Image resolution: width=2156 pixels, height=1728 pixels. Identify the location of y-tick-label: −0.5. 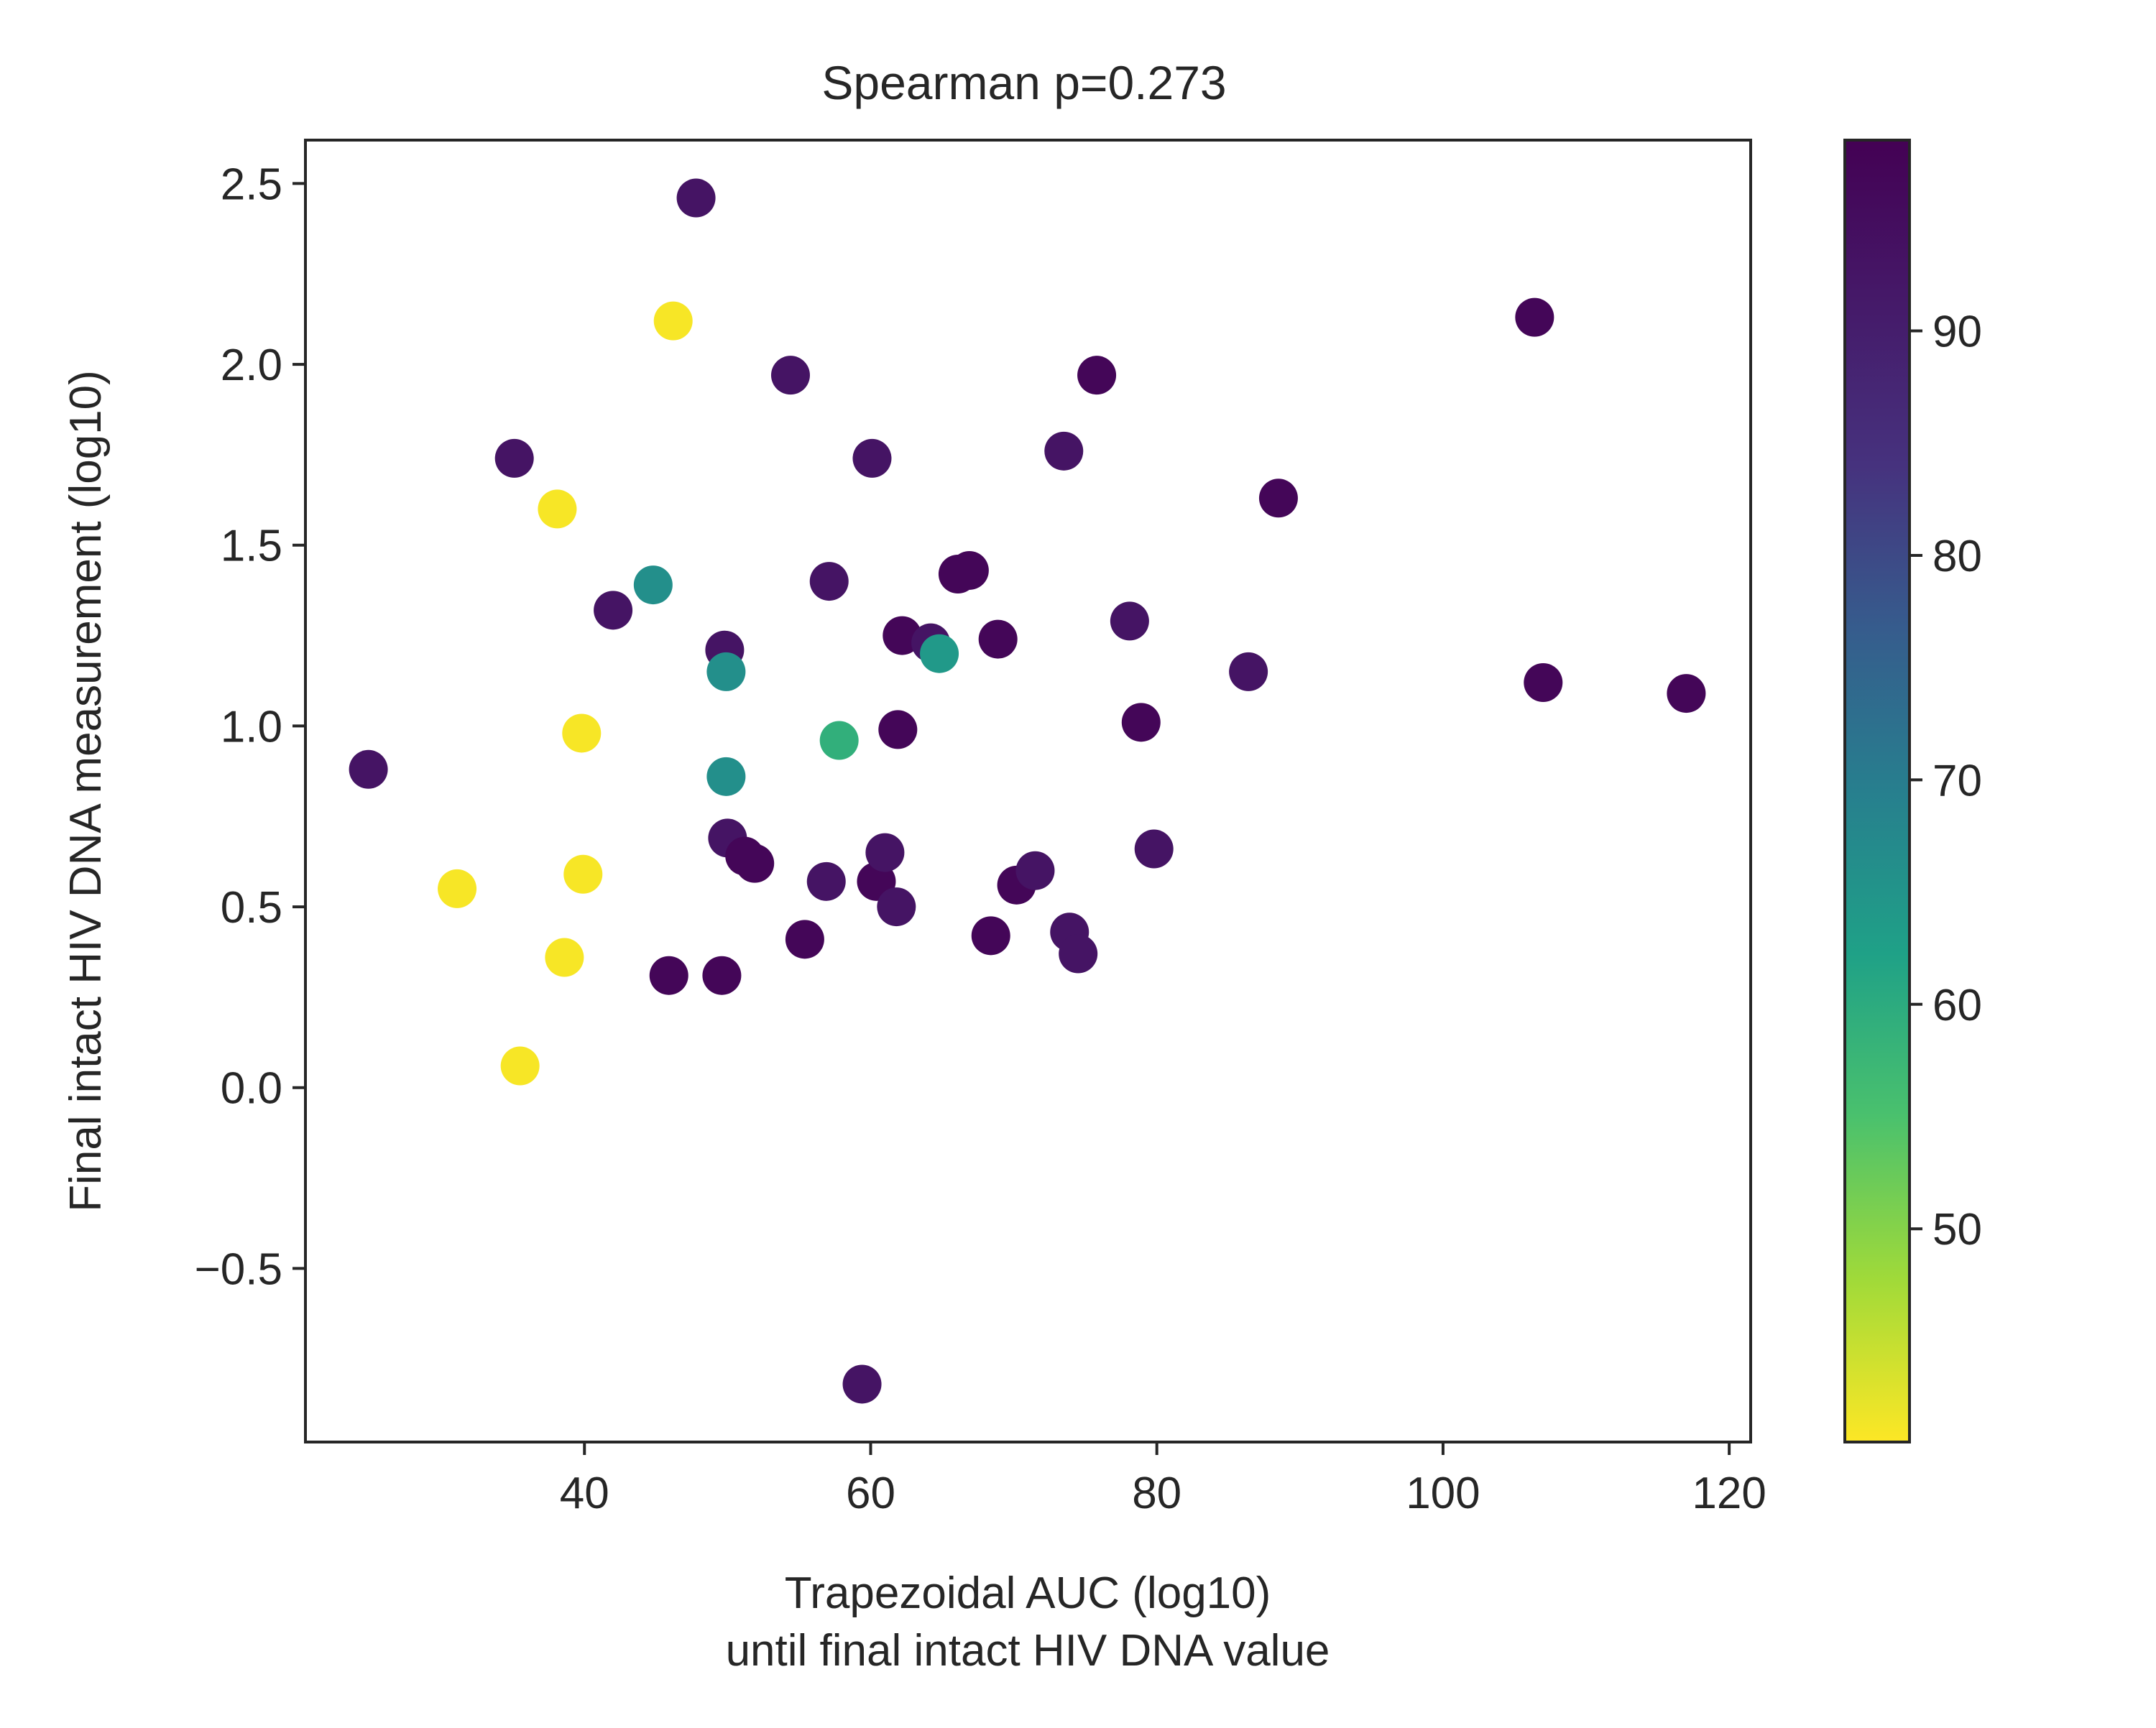
(238, 1269).